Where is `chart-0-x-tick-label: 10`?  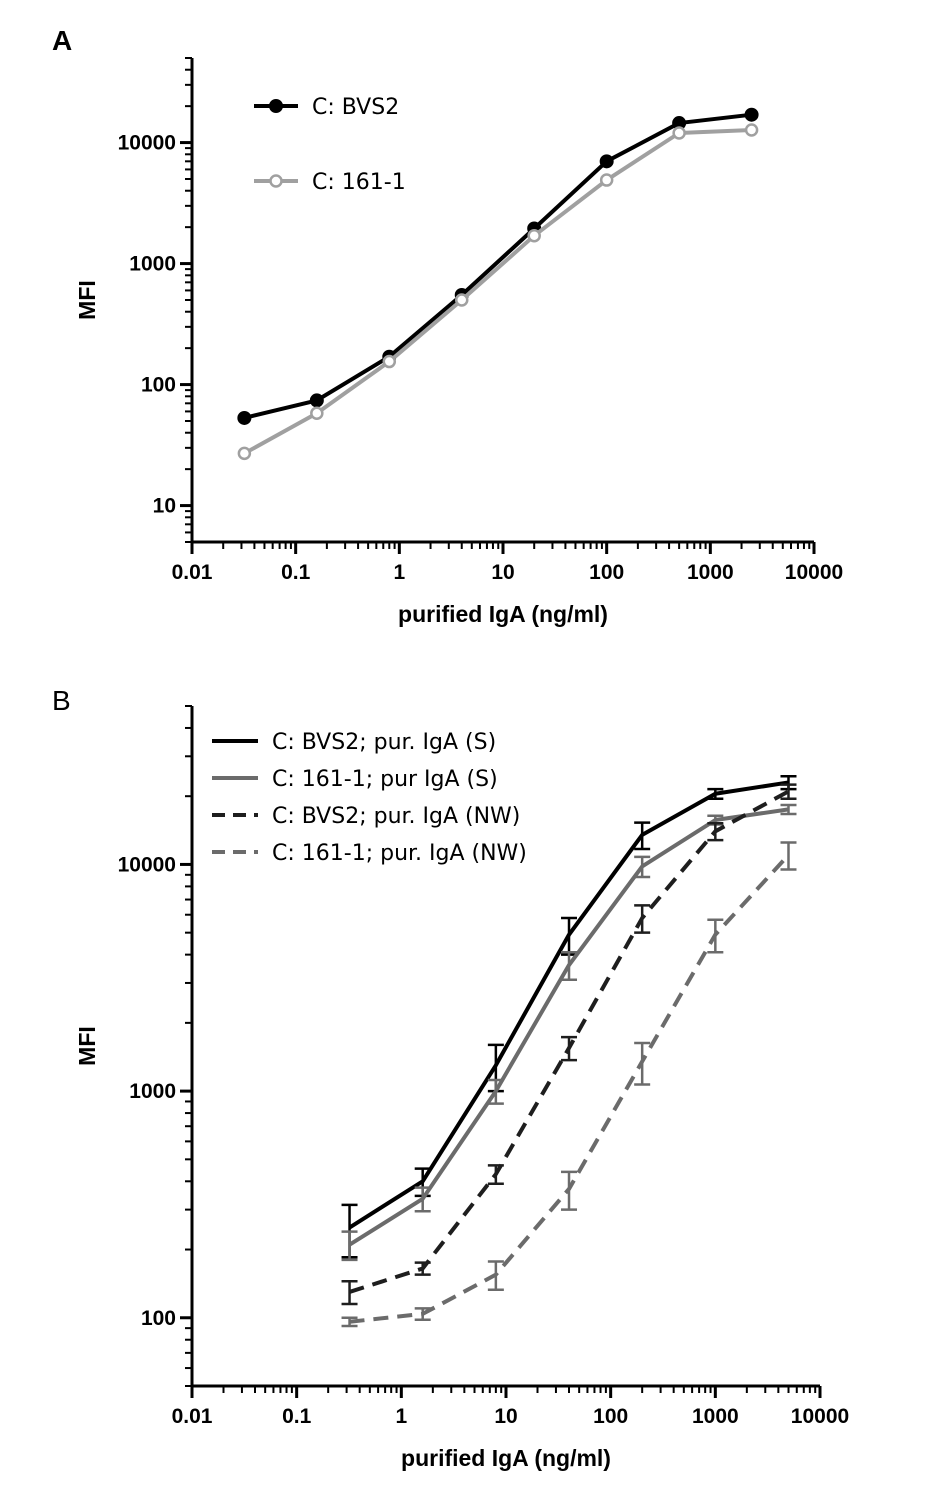 chart-0-x-tick-label: 10 is located at coordinates (502, 572).